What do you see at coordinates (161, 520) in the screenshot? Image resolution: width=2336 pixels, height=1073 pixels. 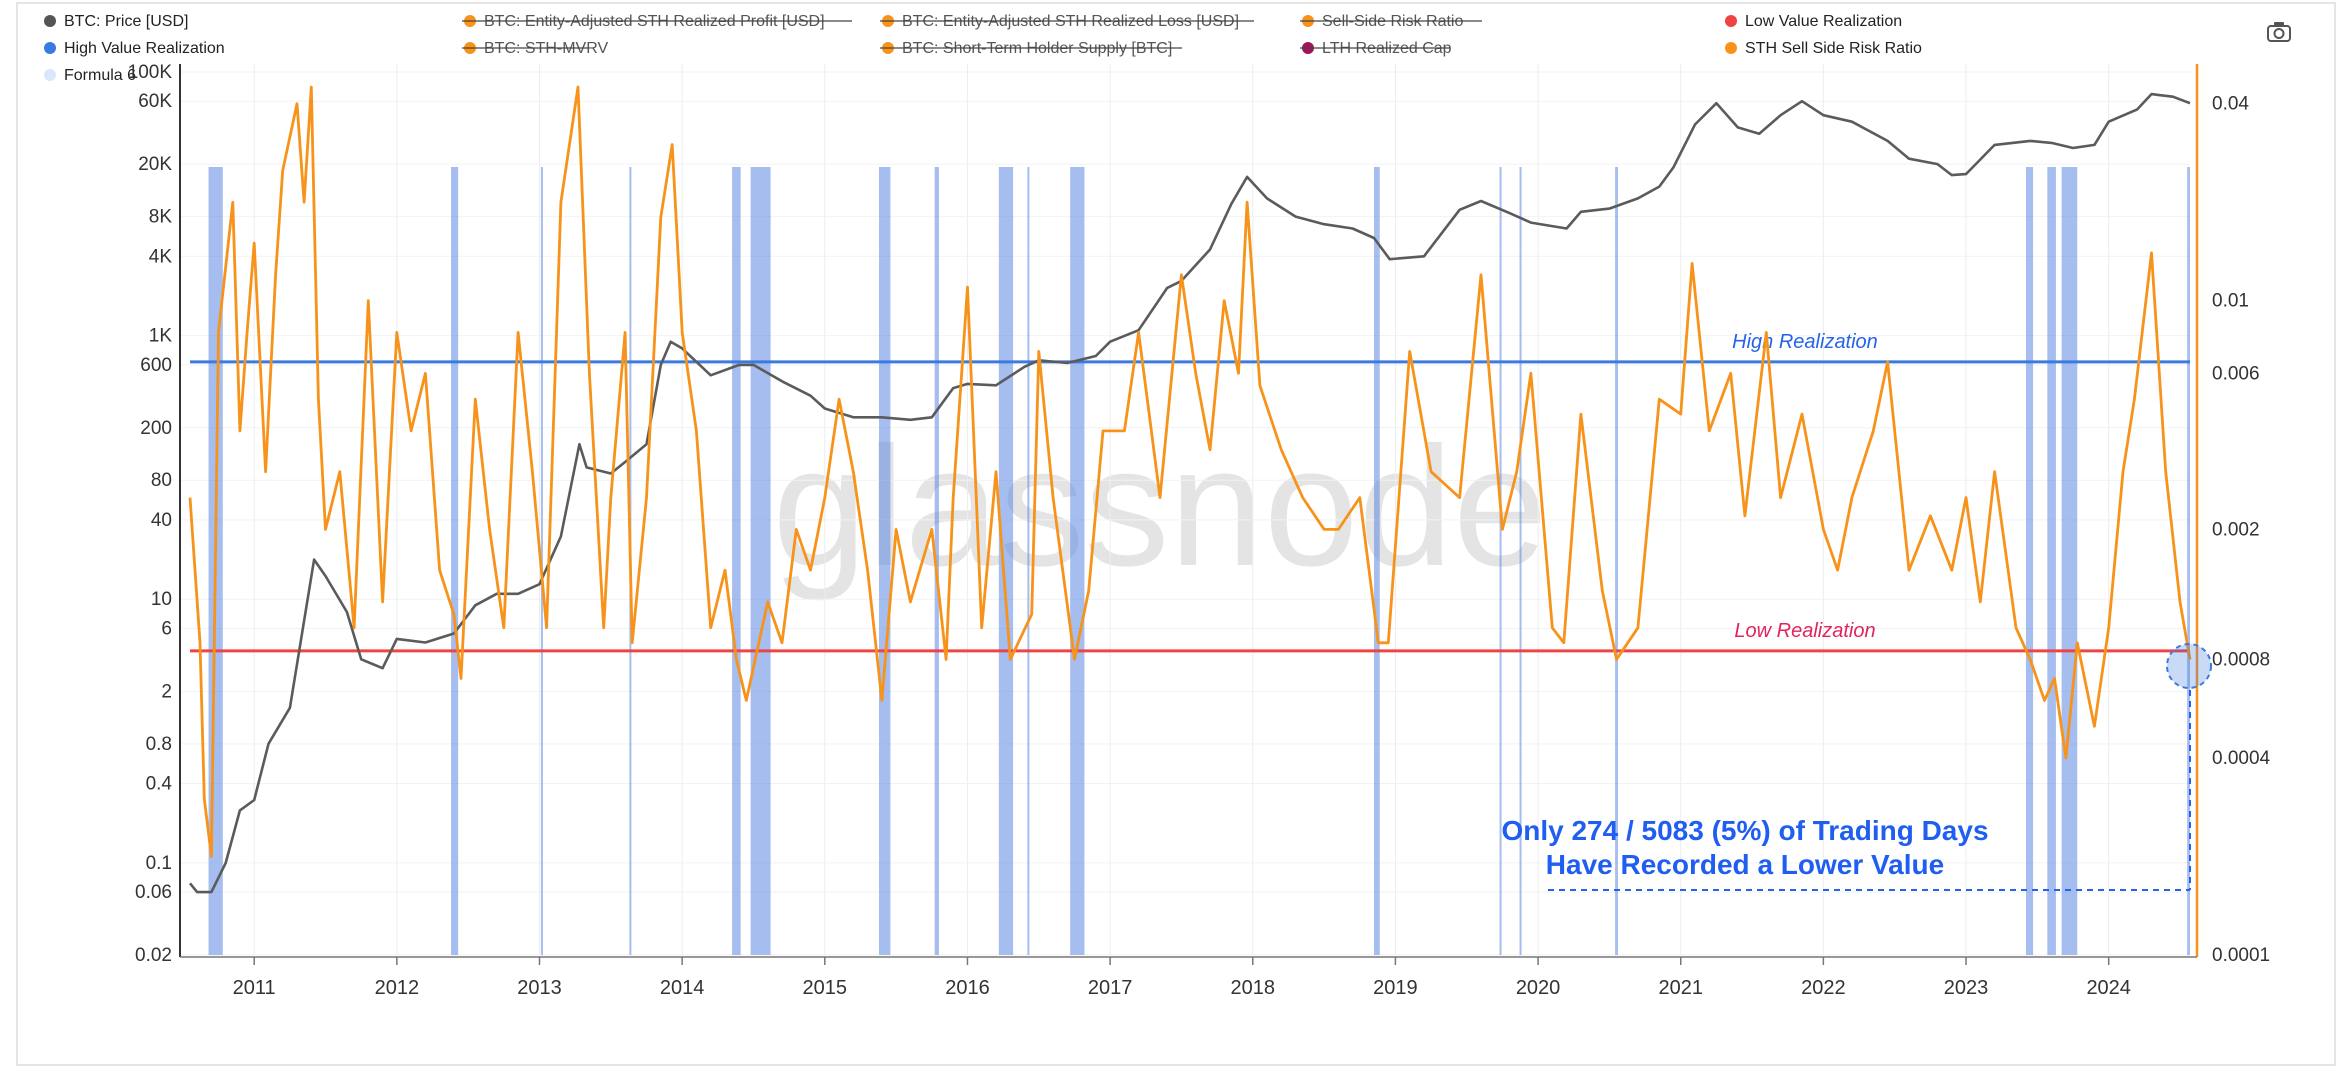 I see `y-left-tick-label: 40` at bounding box center [161, 520].